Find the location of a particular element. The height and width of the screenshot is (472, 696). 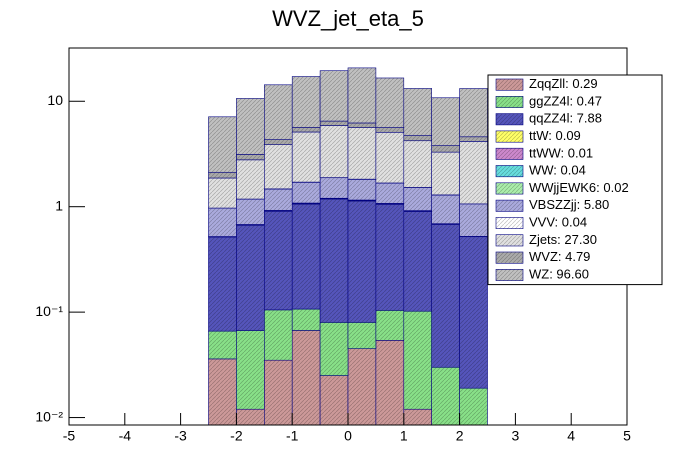

x-tick-label: 4 is located at coordinates (571, 436).